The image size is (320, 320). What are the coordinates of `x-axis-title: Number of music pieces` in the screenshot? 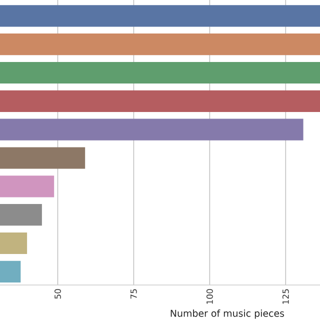 It's located at (227, 314).